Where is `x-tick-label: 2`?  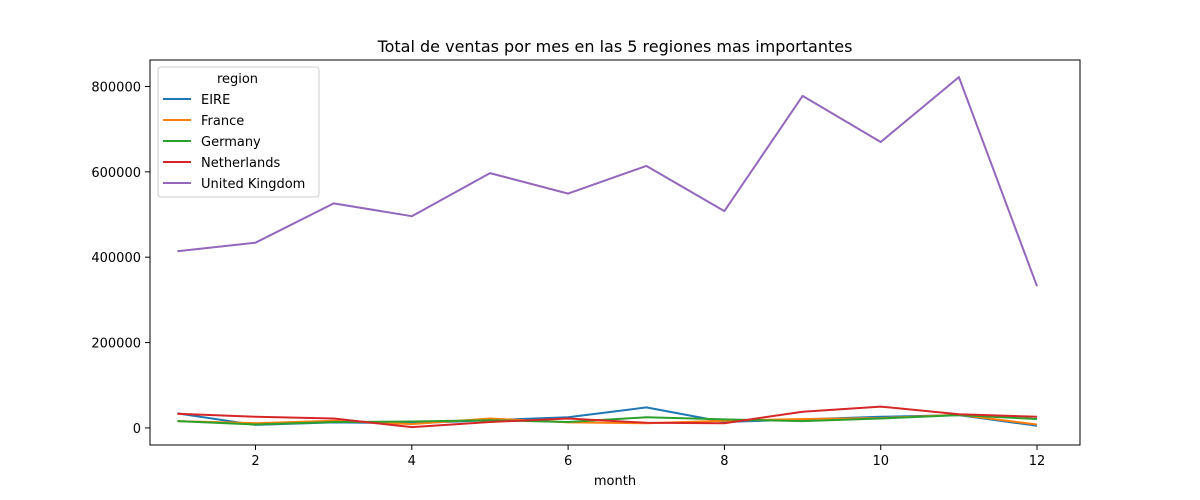
x-tick-label: 2 is located at coordinates (255, 461).